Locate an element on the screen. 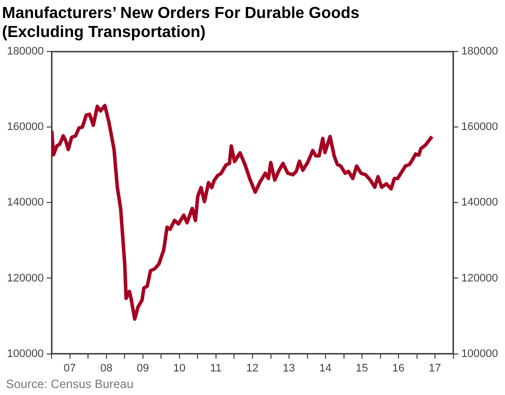  y-tick-label: 160000 is located at coordinates (25, 127).